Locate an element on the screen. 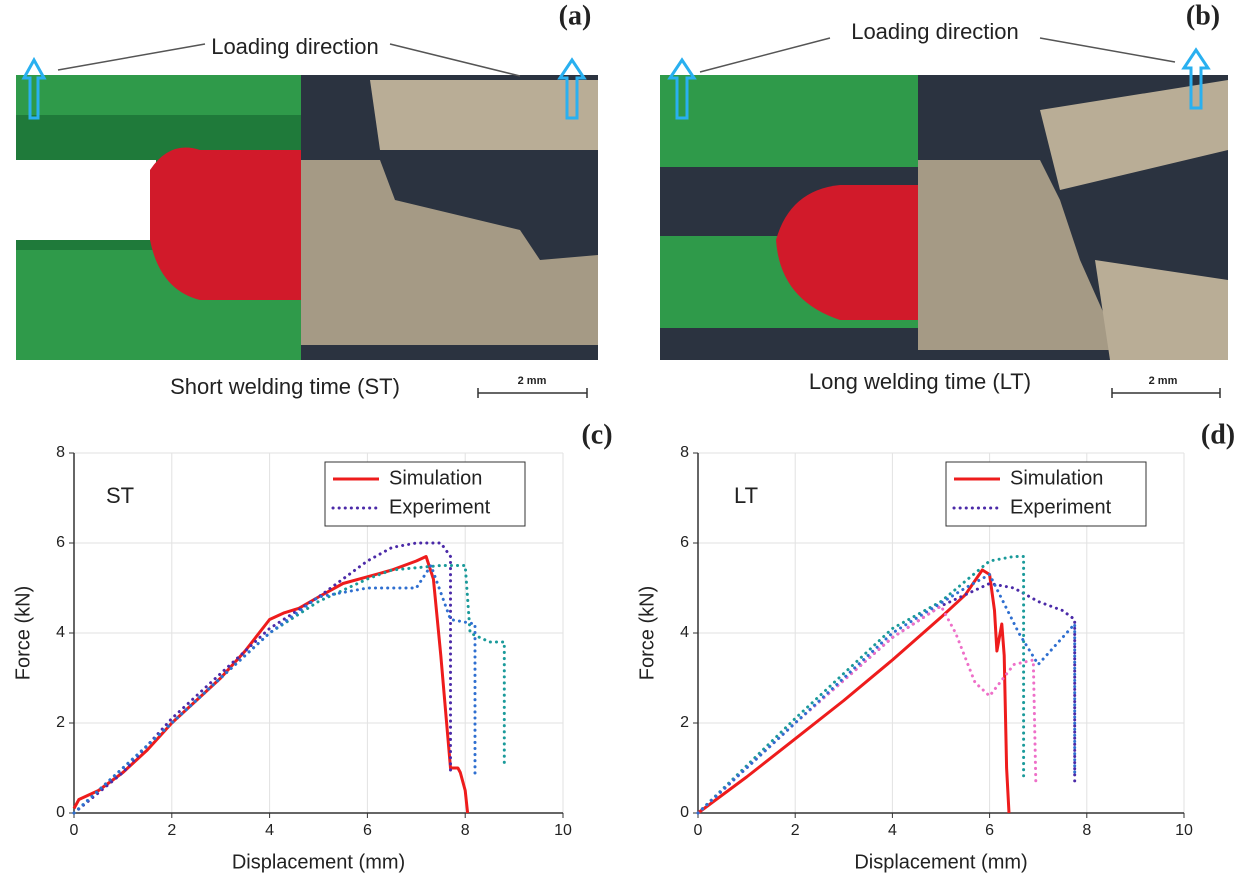 Image resolution: width=1241 pixels, height=884 pixels. panel-label: (a) is located at coordinates (575, 15).